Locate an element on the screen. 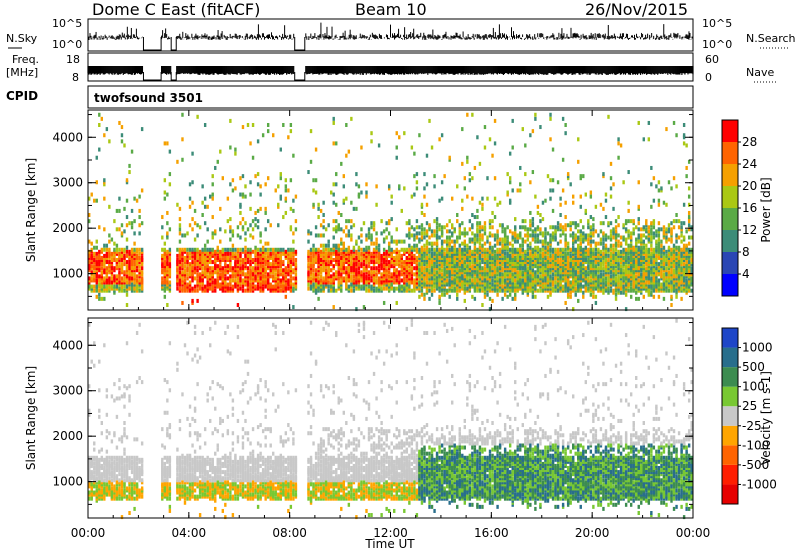 Image resolution: width=800 pixels, height=554 pixels. freq-tick-low: 8 is located at coordinates (75, 77).